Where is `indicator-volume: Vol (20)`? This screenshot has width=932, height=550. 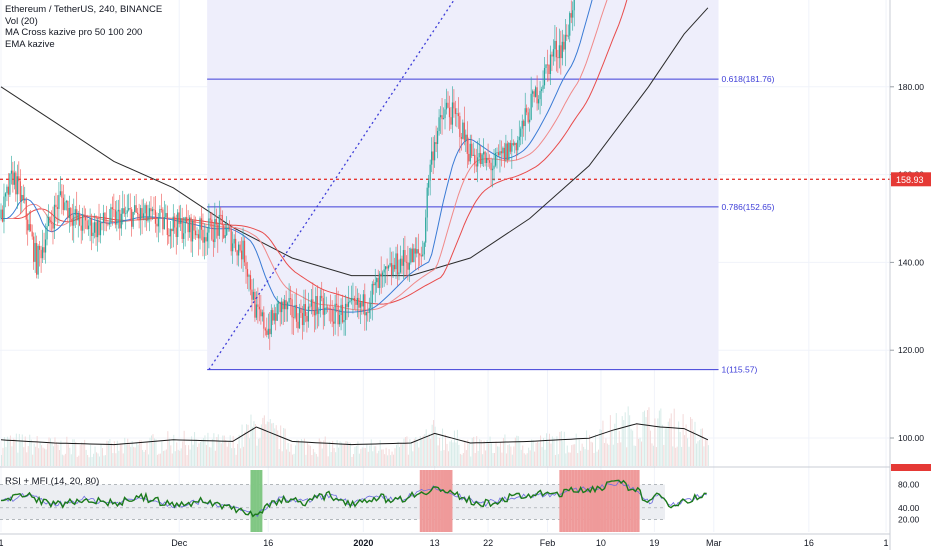
indicator-volume: Vol (20) is located at coordinates (21, 21).